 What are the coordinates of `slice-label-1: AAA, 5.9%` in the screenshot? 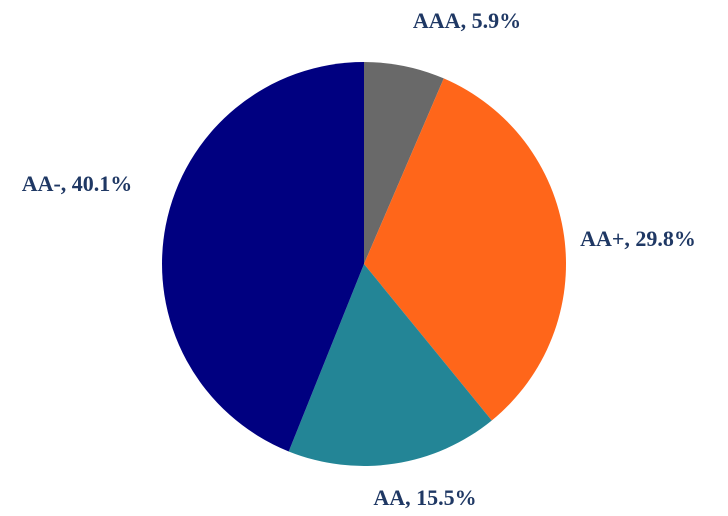 It's located at (467, 20).